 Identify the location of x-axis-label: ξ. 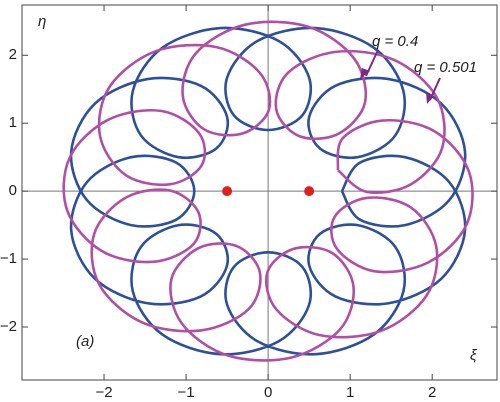
(474, 355).